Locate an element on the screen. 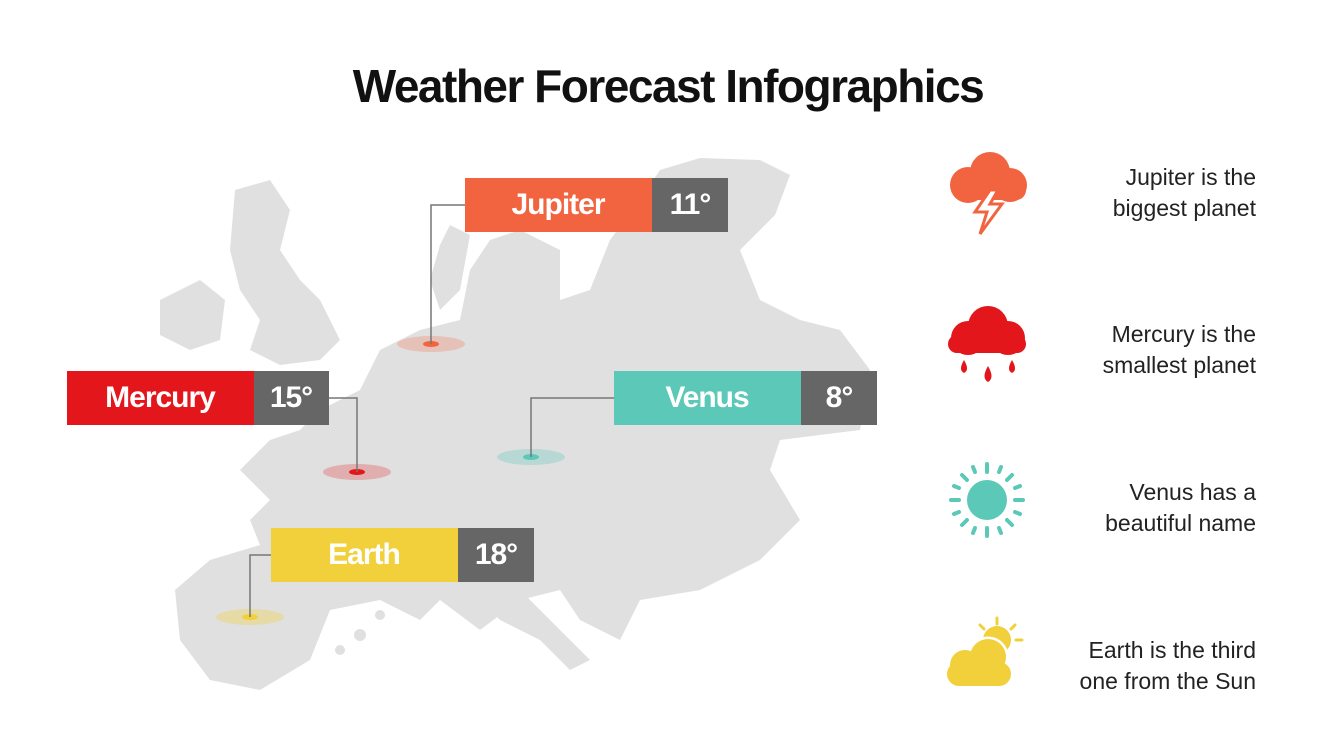 Image resolution: width=1336 pixels, height=752 pixels. description: smallest planet is located at coordinates (1180, 365).